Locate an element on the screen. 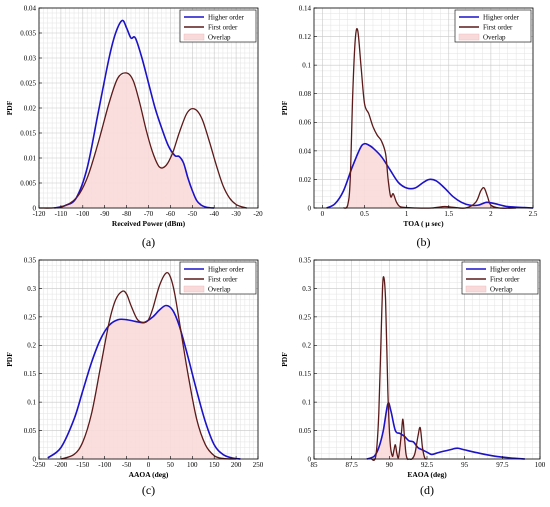 This screenshot has width=550, height=507. y-tick-label: 0.015 is located at coordinates (28, 133).